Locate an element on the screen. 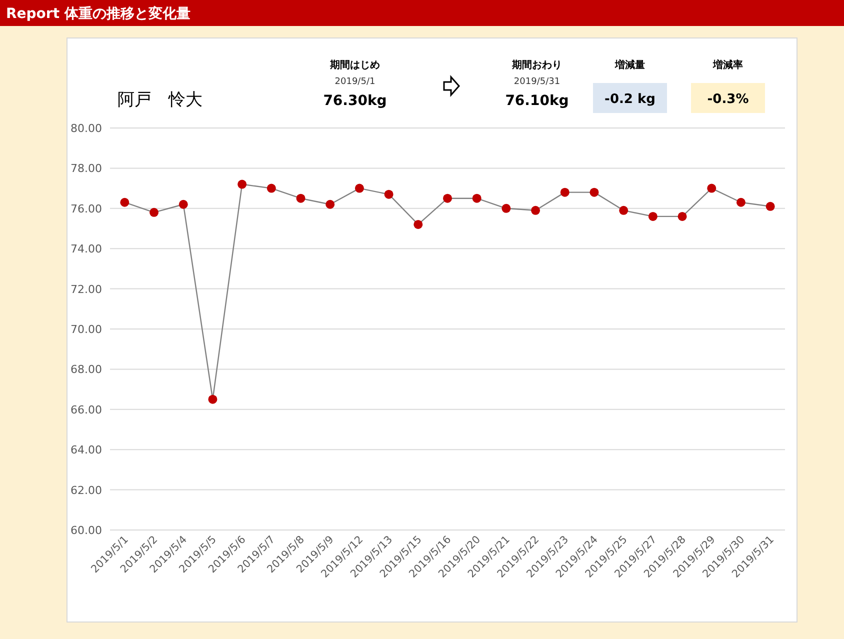 The height and width of the screenshot is (639, 844). text: 76.10kg is located at coordinates (537, 101).